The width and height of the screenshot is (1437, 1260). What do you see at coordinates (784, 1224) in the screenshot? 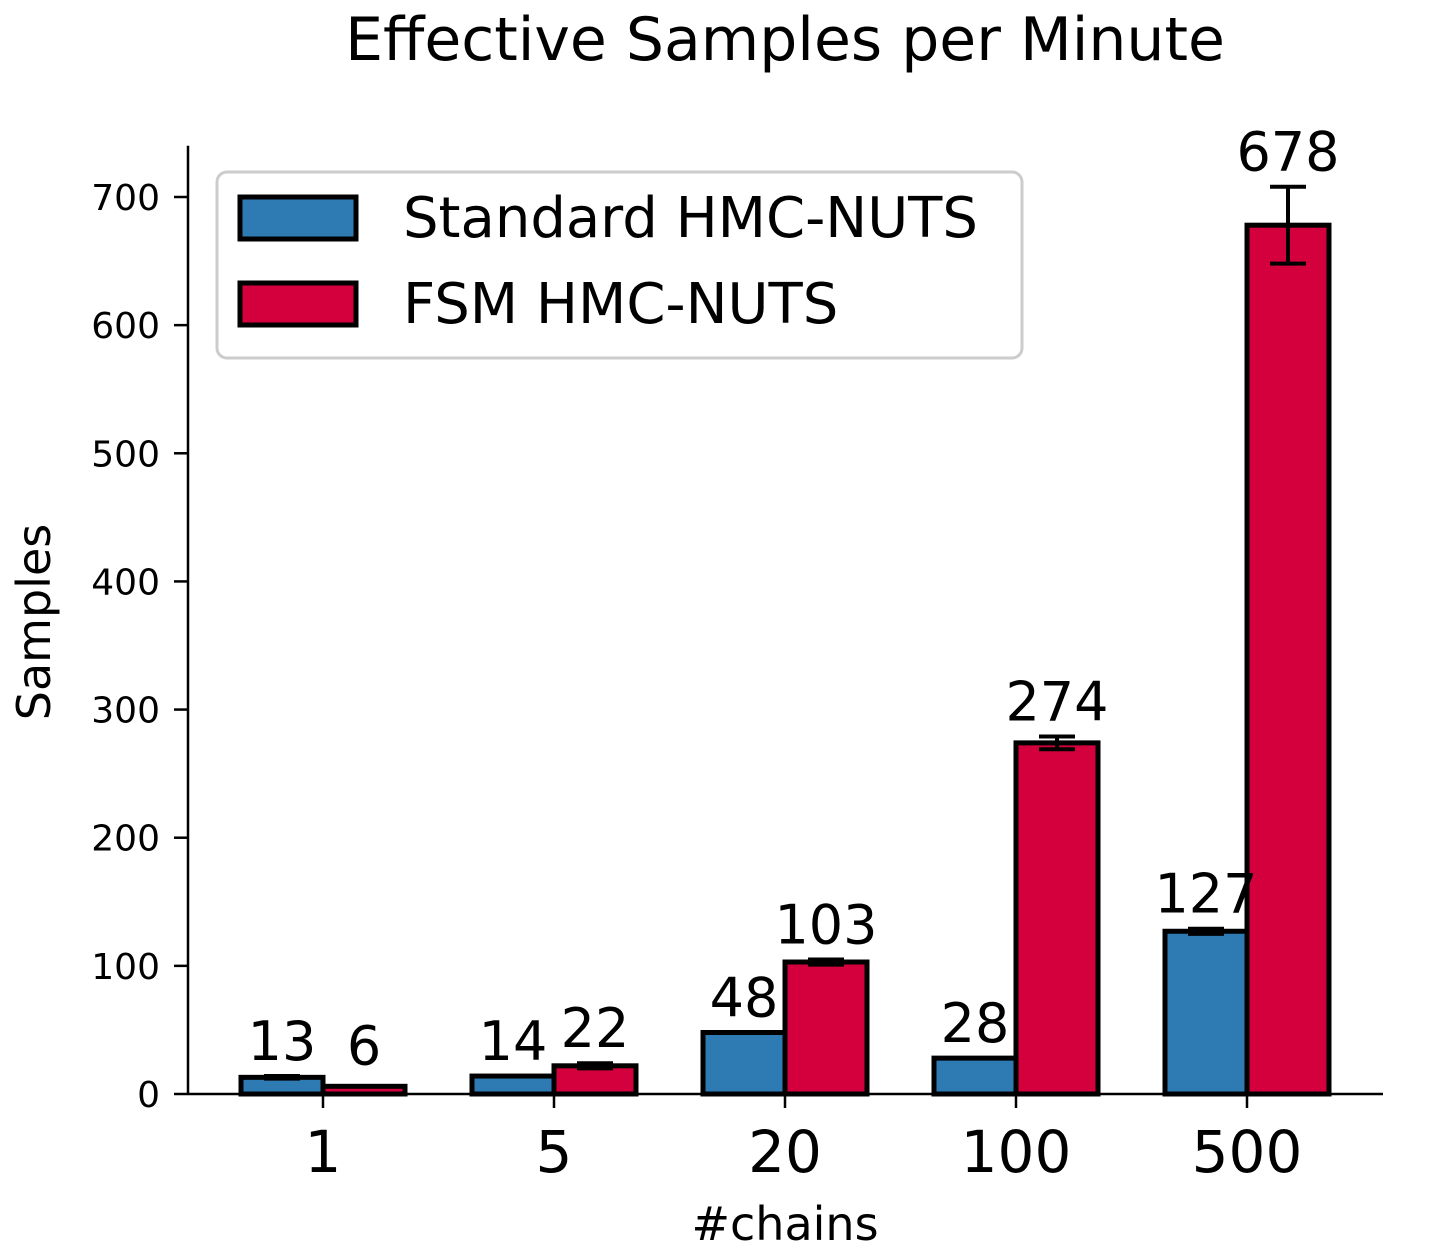
I see `x-axis-label: #chains` at bounding box center [784, 1224].